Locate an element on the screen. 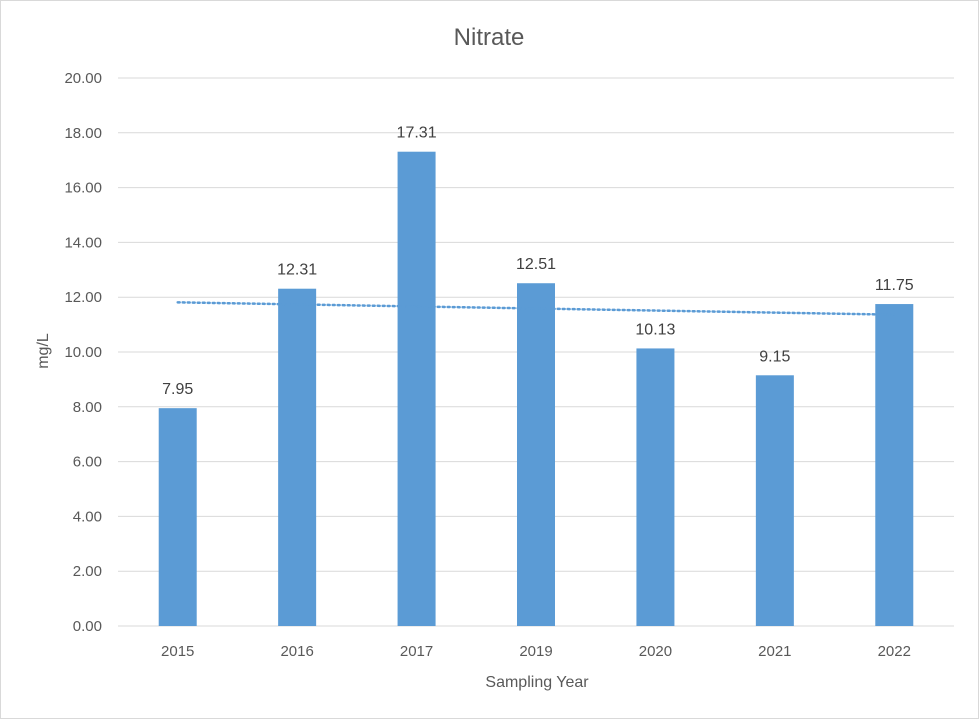 The image size is (979, 719). data-label-2016: 12.31 is located at coordinates (297, 270).